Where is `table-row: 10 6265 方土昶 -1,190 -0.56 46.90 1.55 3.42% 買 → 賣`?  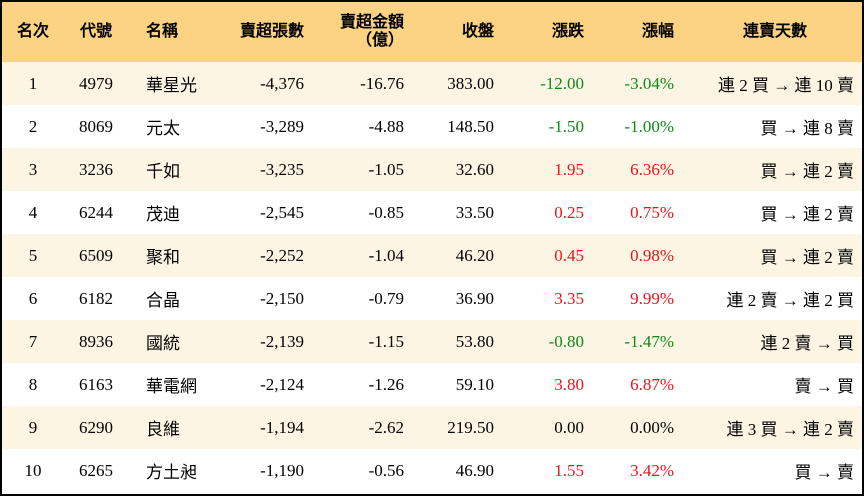 table-row: 10 6265 方土昶 -1,190 -0.56 46.90 1.55 3.42% 買 → 賣 is located at coordinates (432, 470).